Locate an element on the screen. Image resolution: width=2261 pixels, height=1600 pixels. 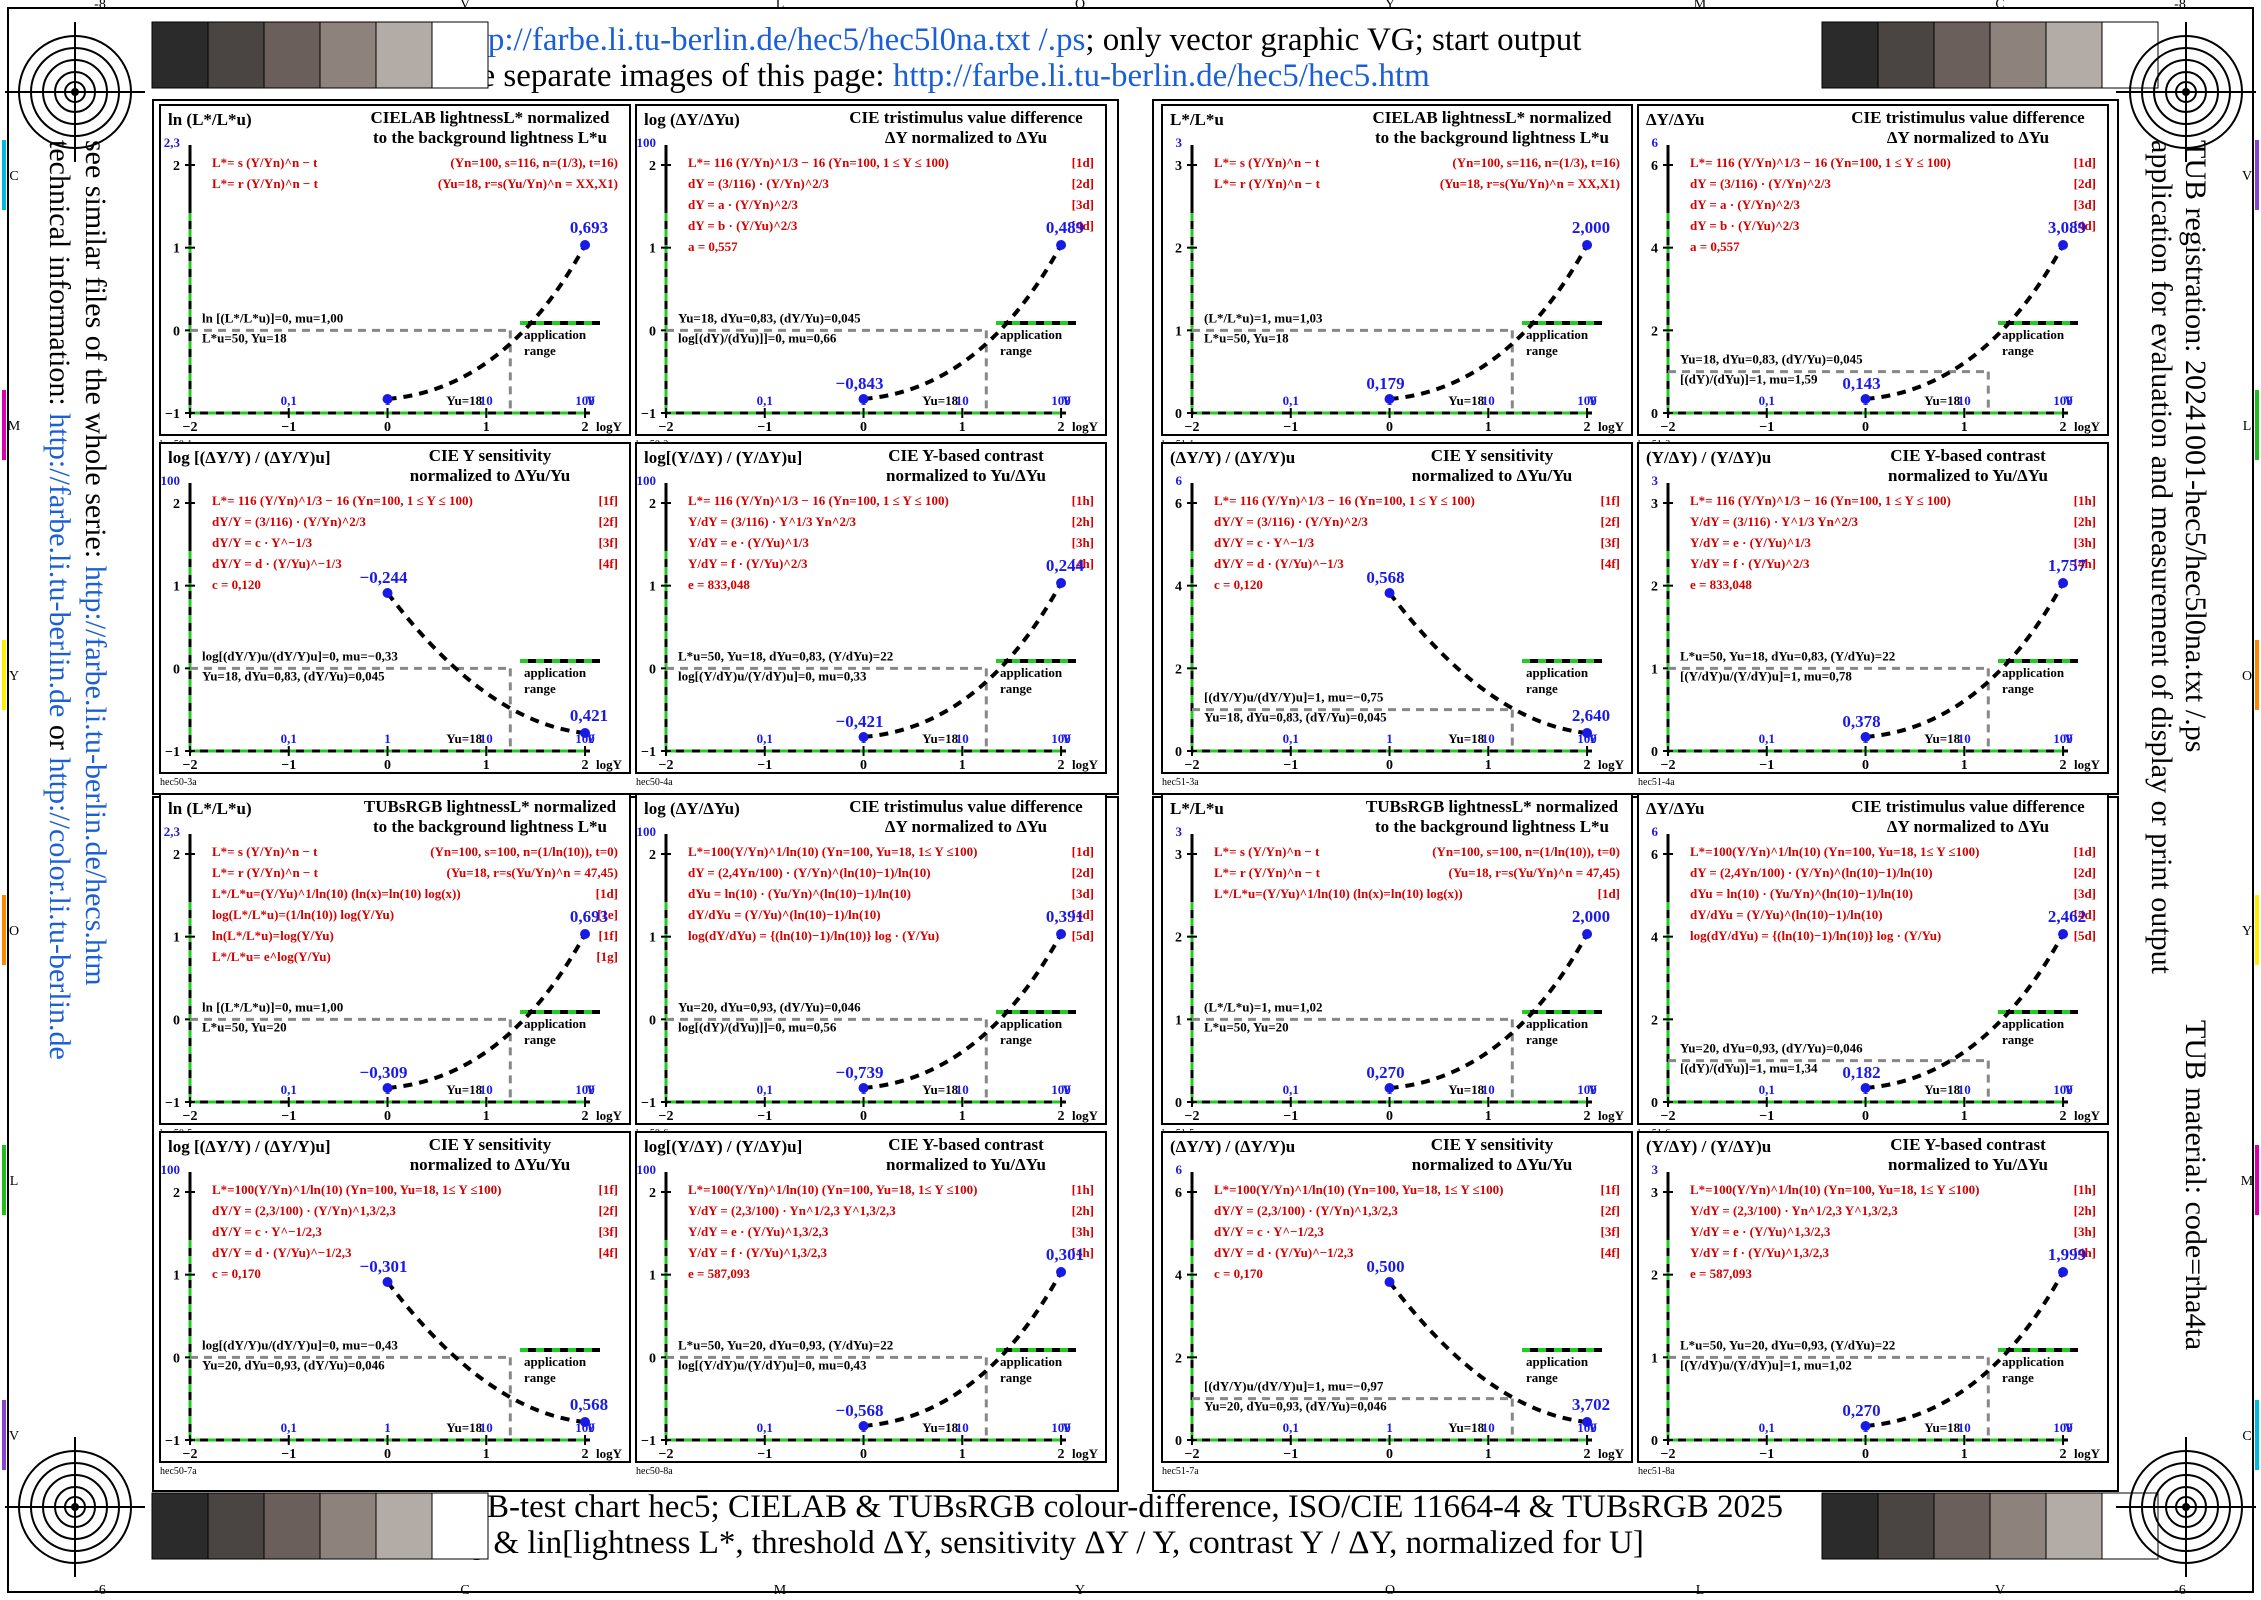
formula-line: ln(L*/L*u)=log(Y/Yu) is located at coordinates (273, 935).